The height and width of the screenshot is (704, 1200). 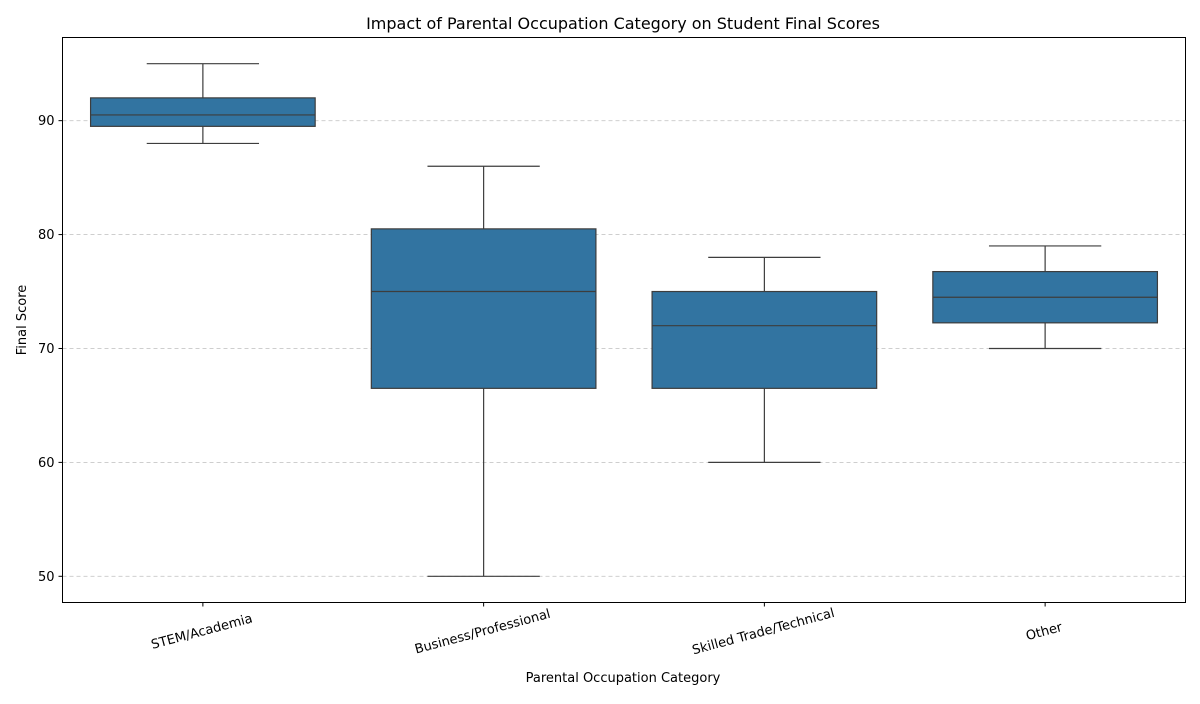 I want to click on x-tick-label: Skilled Trade/Technical, so click(x=764, y=632).